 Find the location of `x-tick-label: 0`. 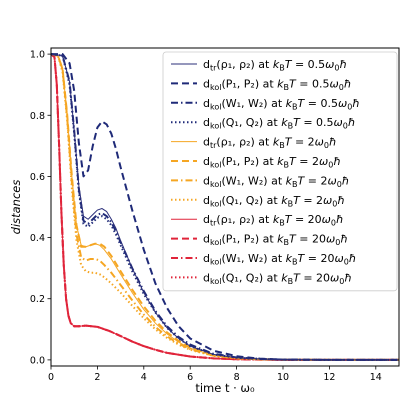

x-tick-label: 0 is located at coordinates (51, 377).